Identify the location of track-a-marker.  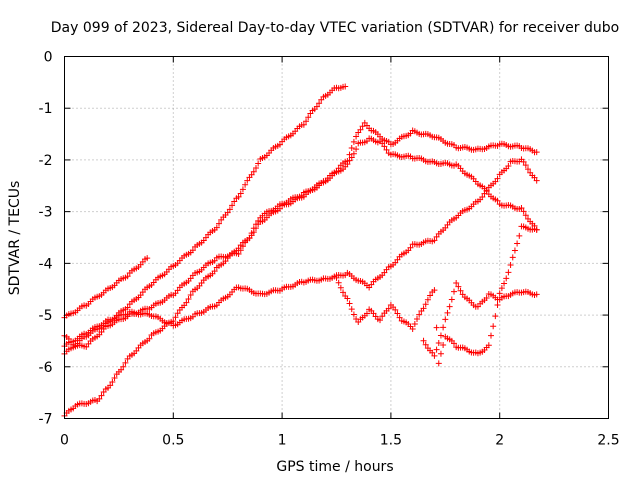
(147, 258).